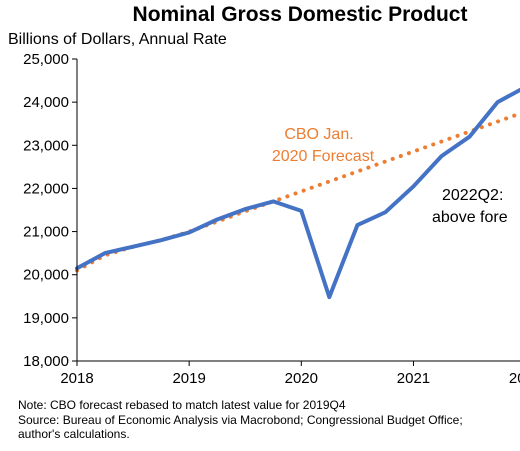 The height and width of the screenshot is (451, 520). What do you see at coordinates (46, 275) in the screenshot?
I see `y-tick-label: 20,000` at bounding box center [46, 275].